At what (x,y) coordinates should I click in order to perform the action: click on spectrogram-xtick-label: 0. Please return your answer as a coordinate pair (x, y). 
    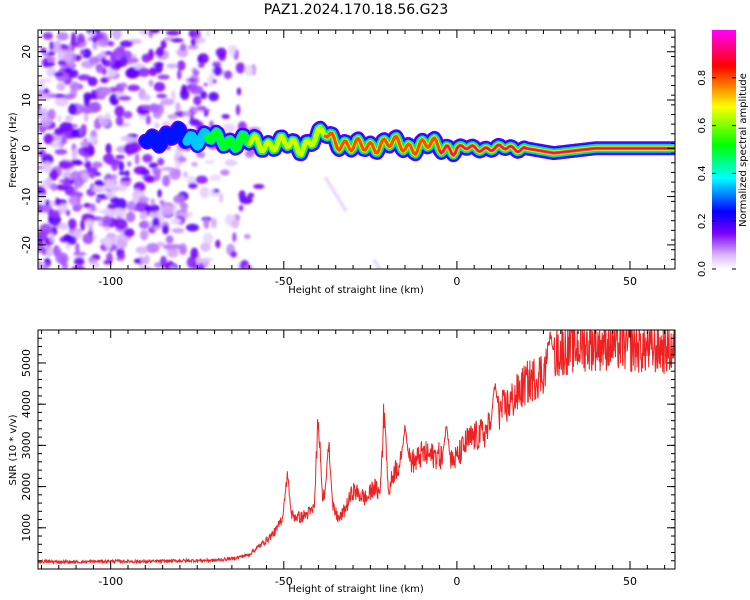
    Looking at the image, I should click on (456, 281).